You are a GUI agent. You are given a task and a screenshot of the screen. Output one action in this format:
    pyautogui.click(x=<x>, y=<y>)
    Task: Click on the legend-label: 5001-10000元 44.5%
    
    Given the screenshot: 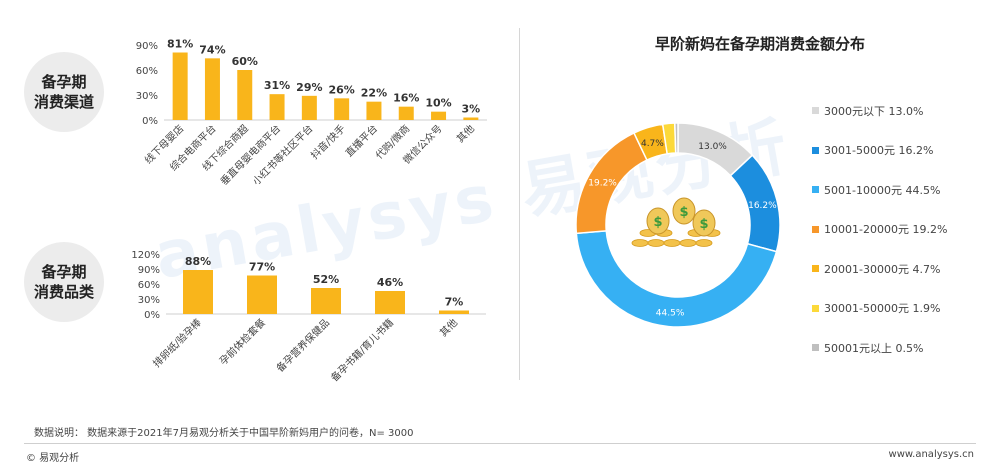 What is the action you would take?
    pyautogui.click(x=882, y=190)
    